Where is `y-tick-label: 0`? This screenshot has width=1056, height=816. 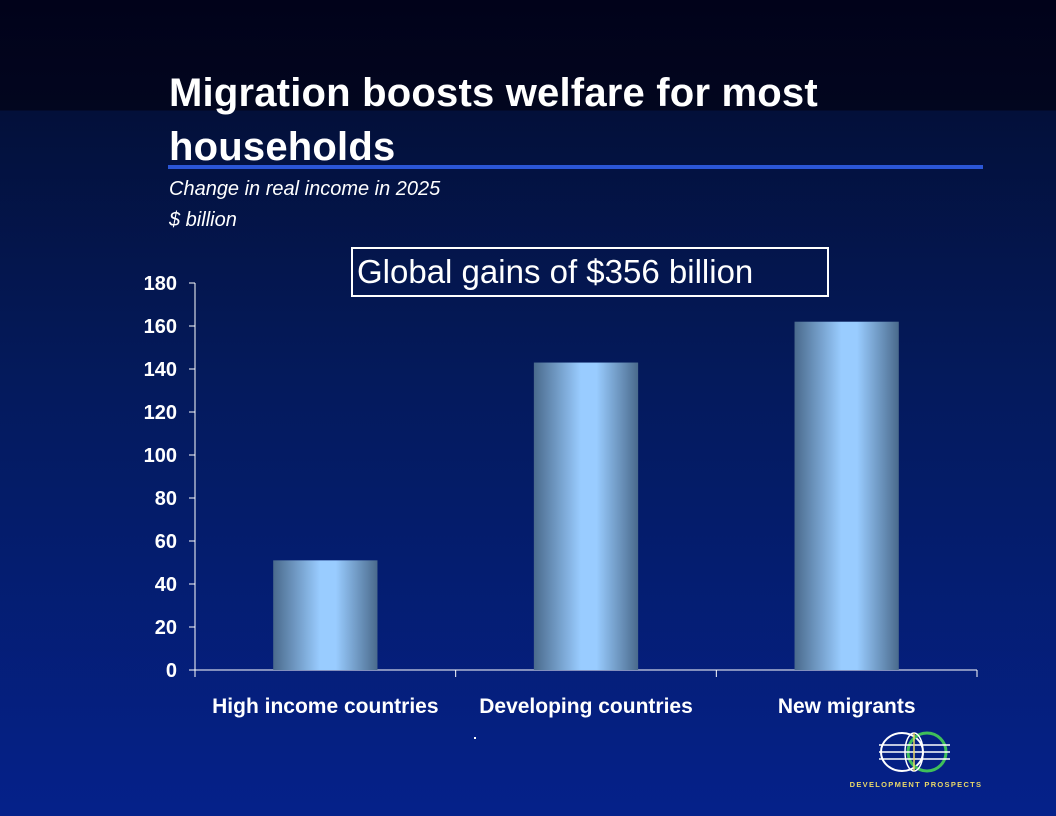 y-tick-label: 0 is located at coordinates (171, 671).